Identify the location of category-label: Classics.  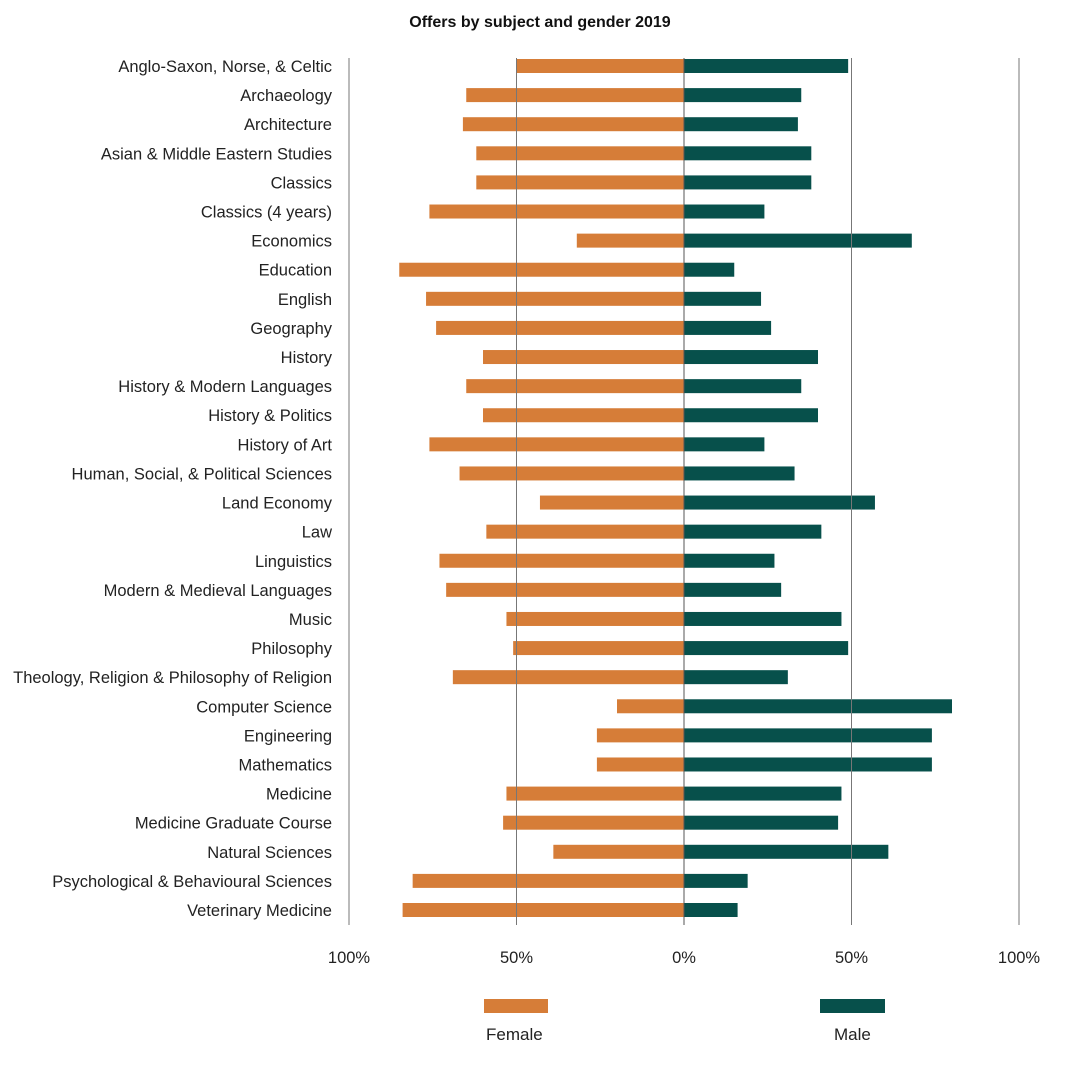
(301, 183).